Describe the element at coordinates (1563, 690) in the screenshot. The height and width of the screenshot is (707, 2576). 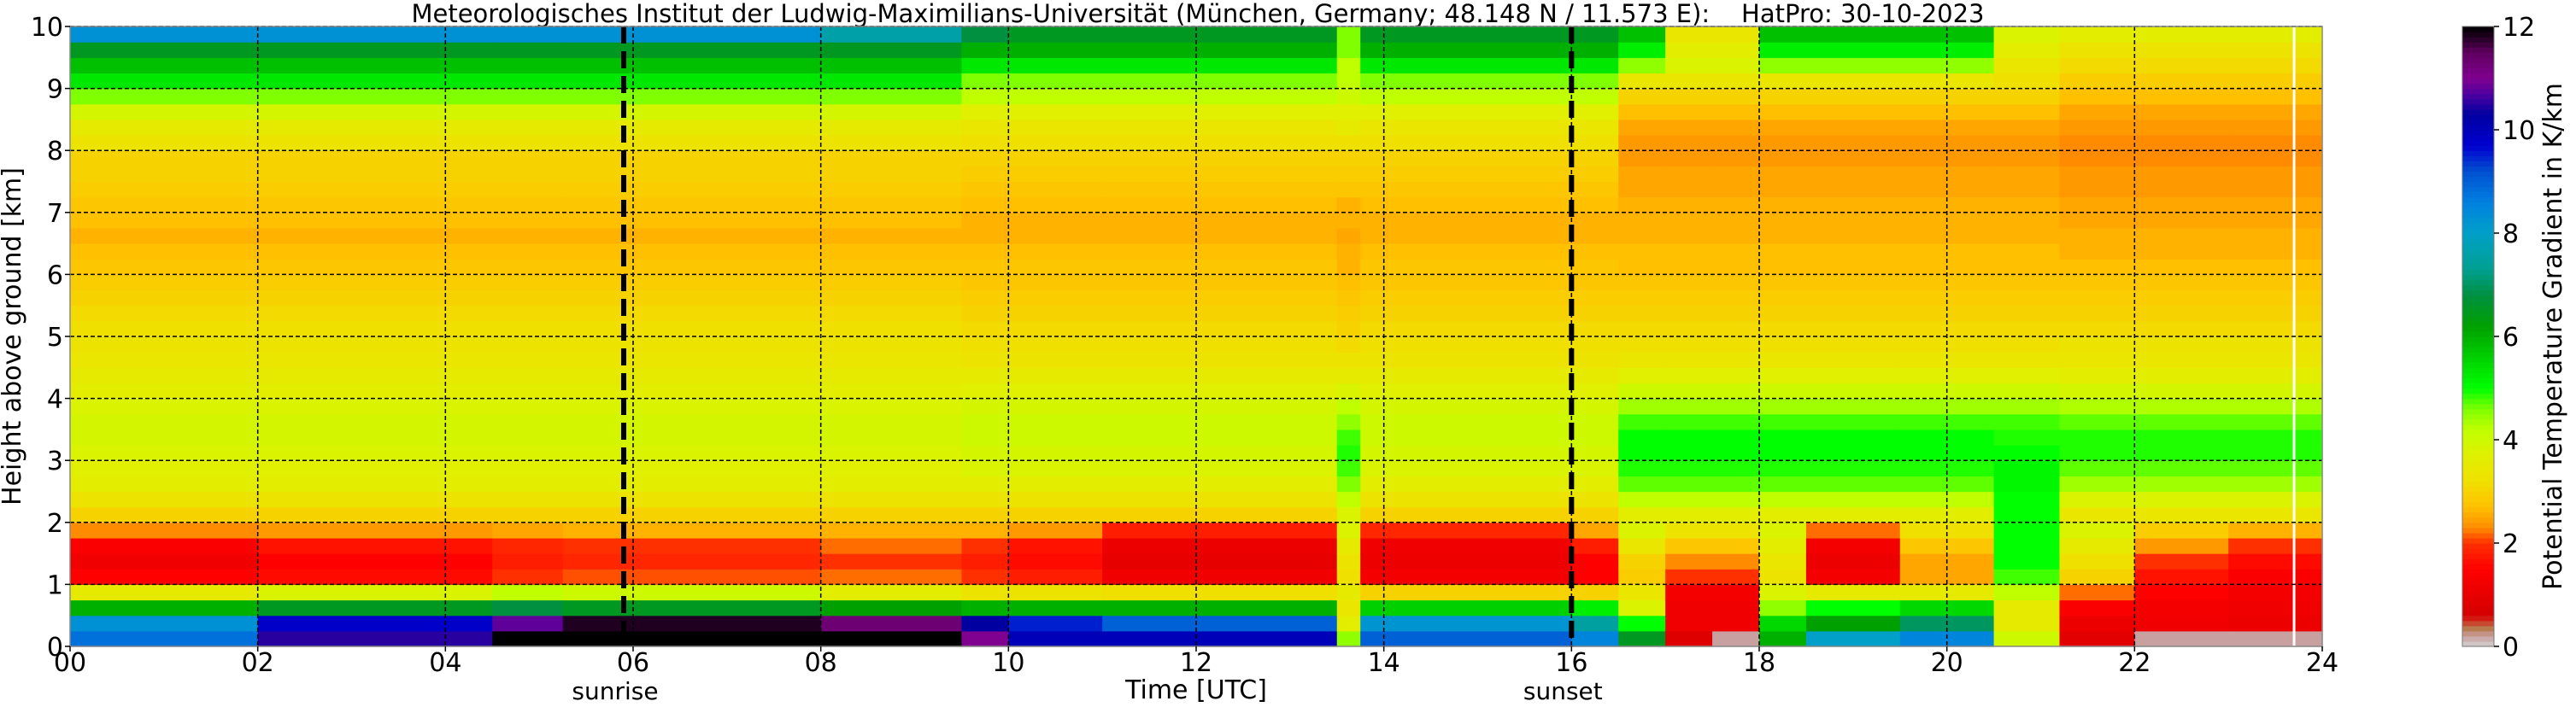
I see `sunset-label: sunset` at that location.